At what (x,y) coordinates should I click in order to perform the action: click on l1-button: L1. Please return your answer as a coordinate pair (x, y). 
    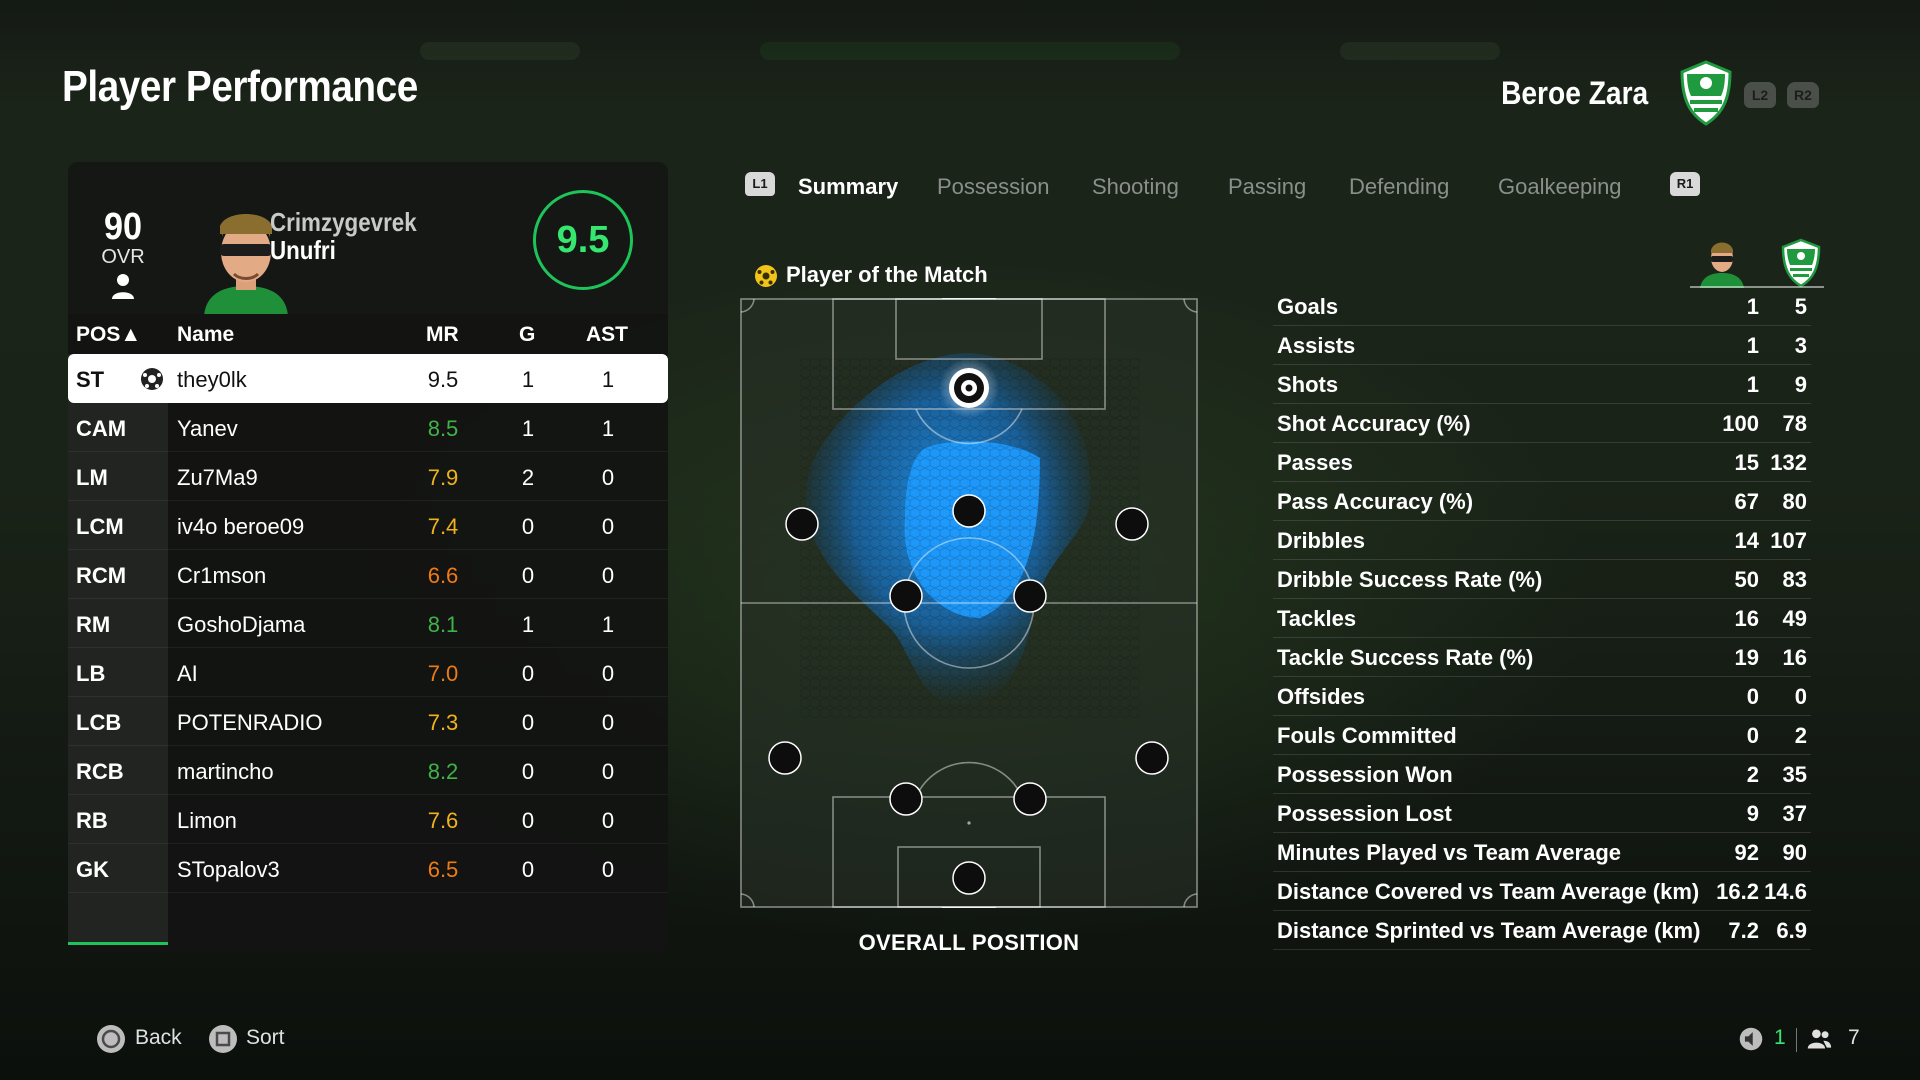
    Looking at the image, I should click on (760, 184).